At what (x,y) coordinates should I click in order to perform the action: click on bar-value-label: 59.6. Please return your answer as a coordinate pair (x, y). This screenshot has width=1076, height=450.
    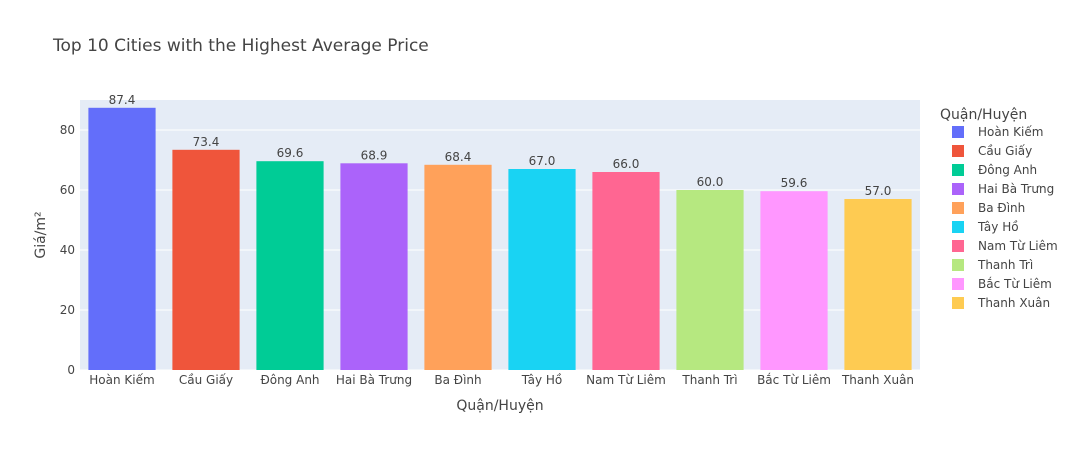
    Looking at the image, I should click on (794, 183).